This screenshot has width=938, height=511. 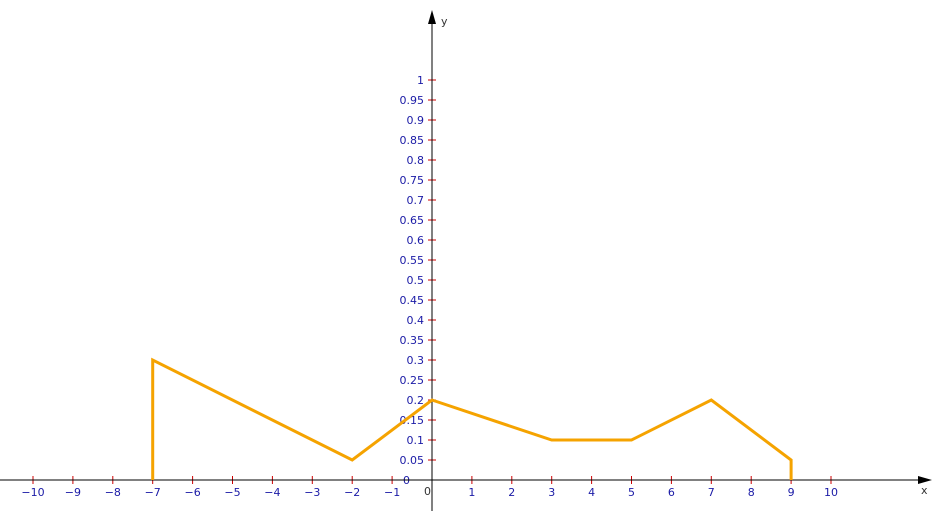 I want to click on y-tick-label: 1, so click(x=420, y=80).